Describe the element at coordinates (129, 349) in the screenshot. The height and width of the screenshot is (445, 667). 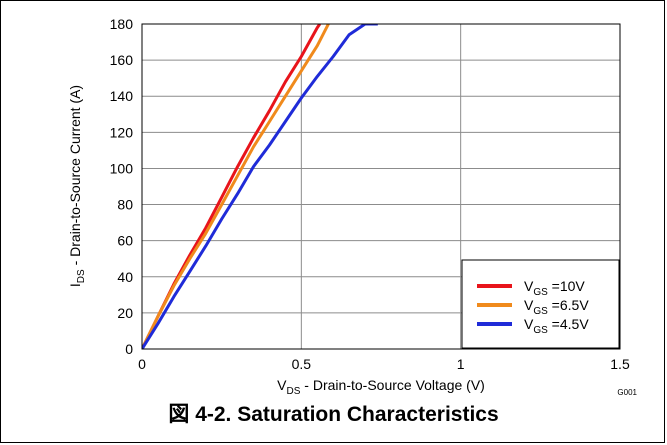
I see `y-tick-label: 0` at that location.